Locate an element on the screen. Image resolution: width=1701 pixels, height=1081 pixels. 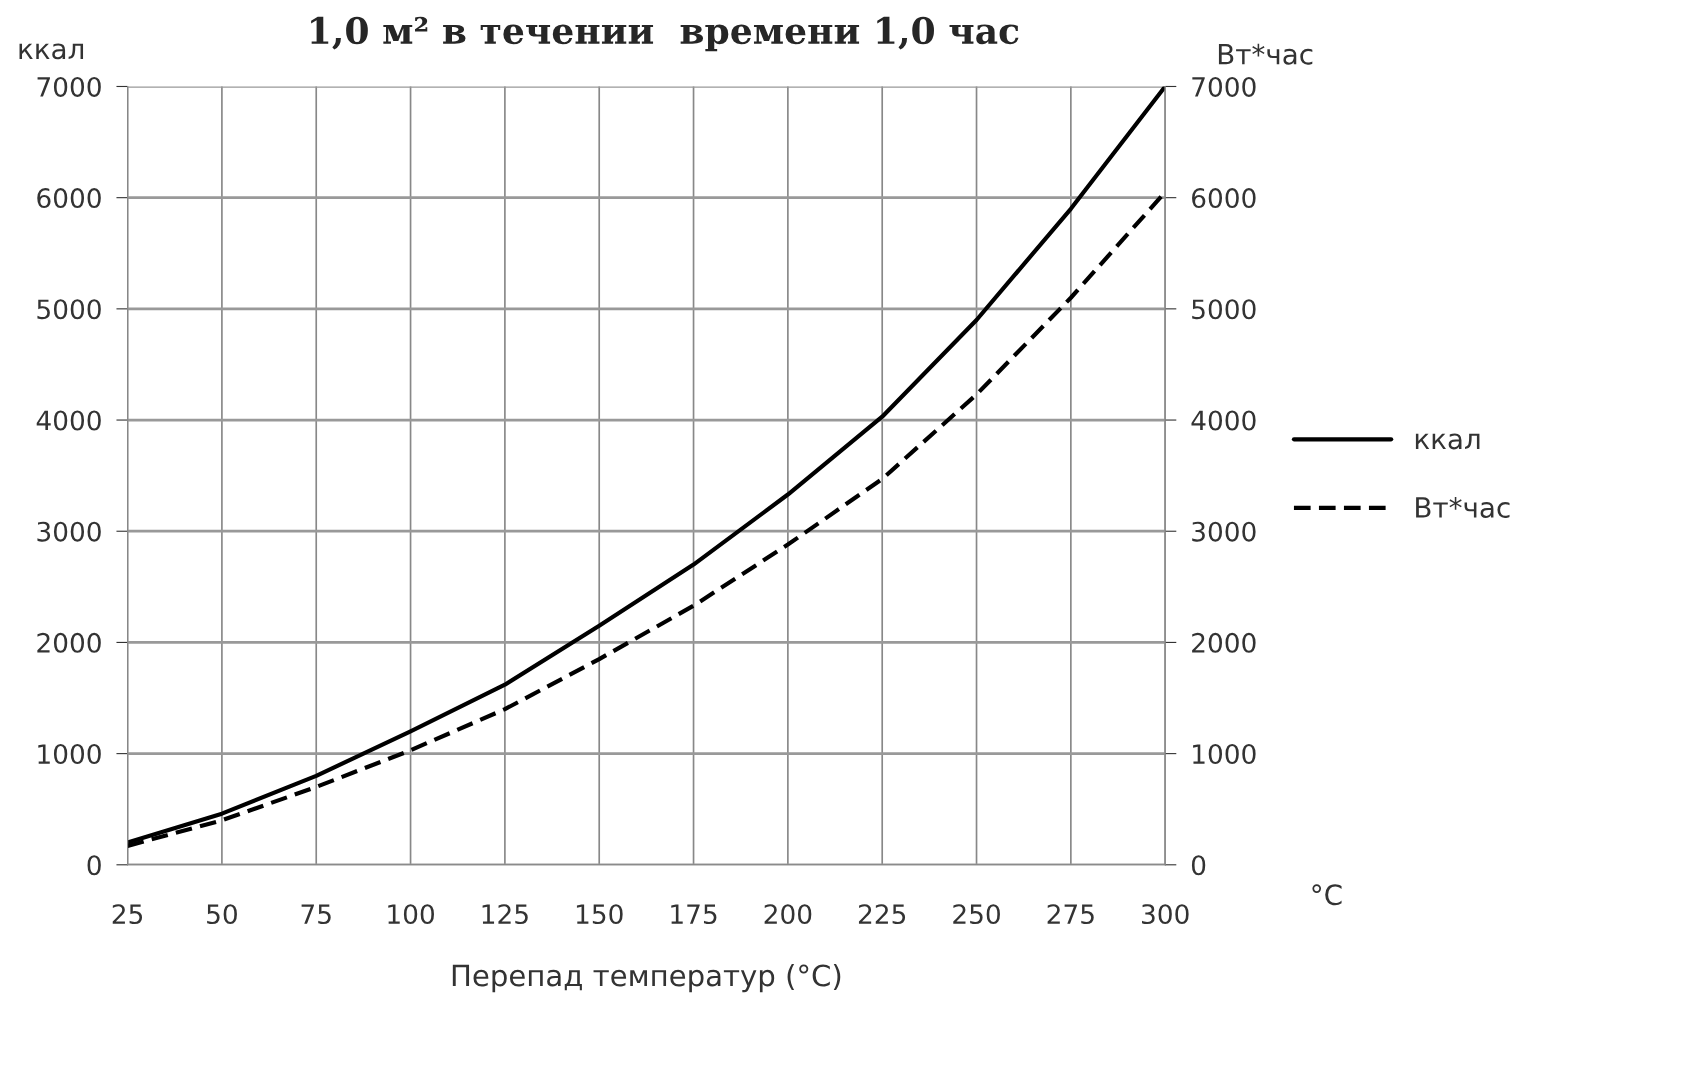
x-tick-label: 225 is located at coordinates (882, 914).